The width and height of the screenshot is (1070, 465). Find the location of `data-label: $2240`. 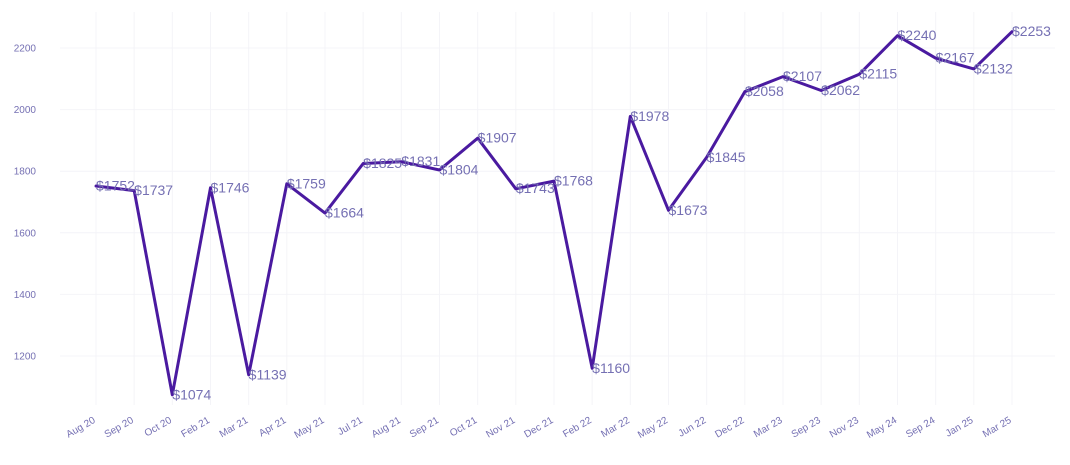

data-label: $2240 is located at coordinates (917, 35).